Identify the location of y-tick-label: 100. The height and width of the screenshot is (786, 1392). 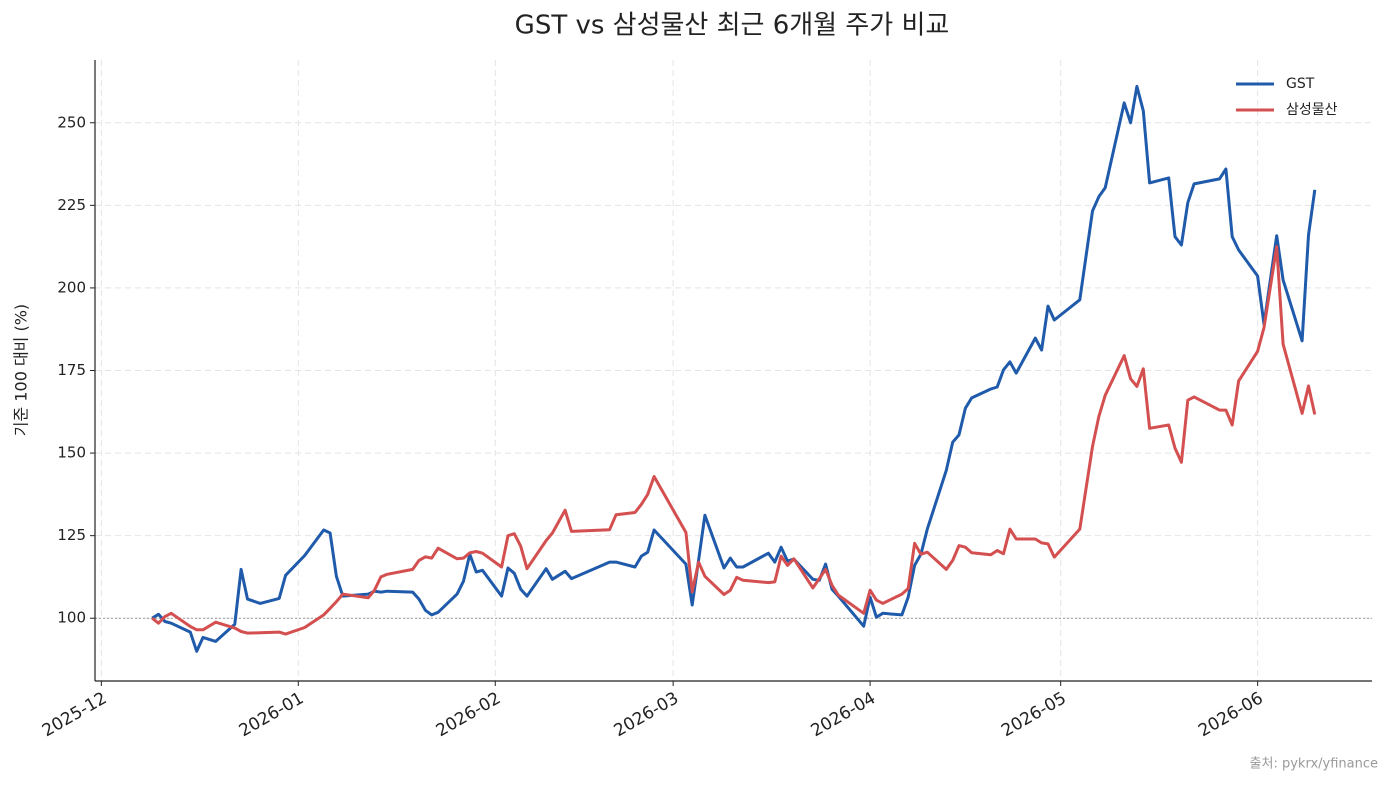
(71, 618).